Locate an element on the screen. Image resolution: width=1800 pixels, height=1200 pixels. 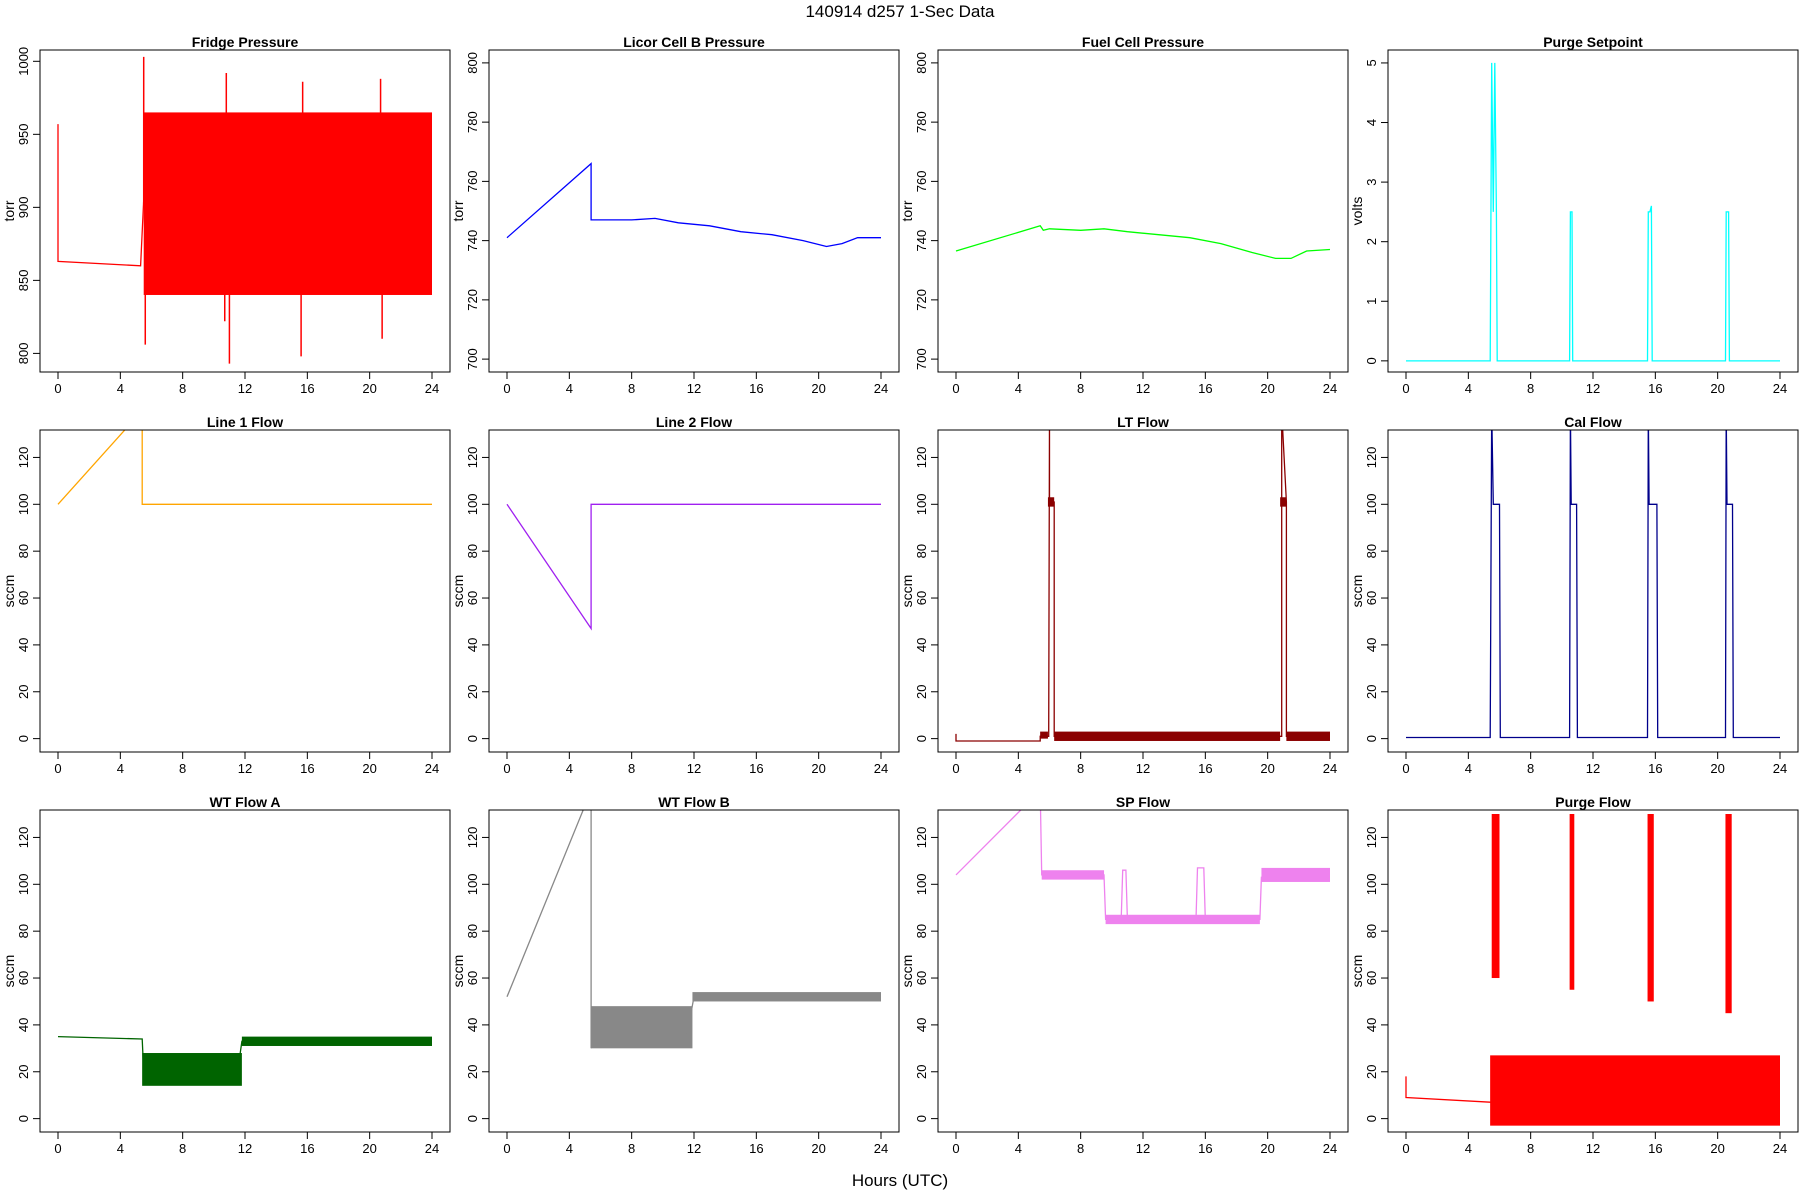
y-tick-label: 900 is located at coordinates (23, 207).